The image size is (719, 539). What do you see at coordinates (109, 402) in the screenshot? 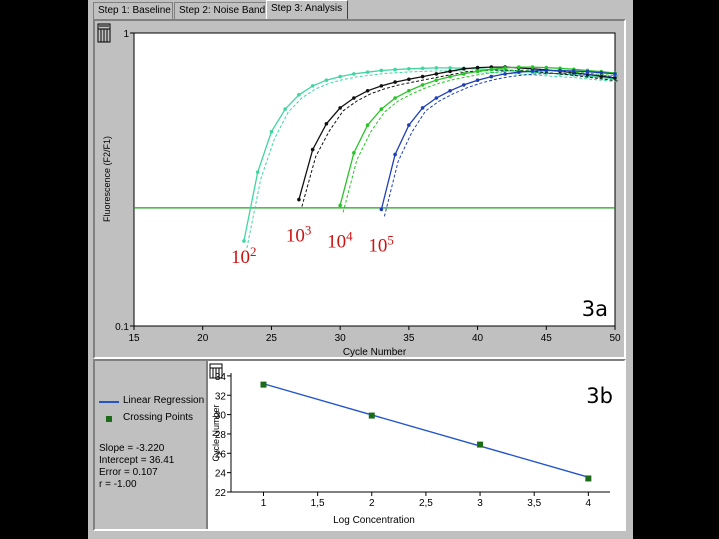
I see `regression-line-swatch` at bounding box center [109, 402].